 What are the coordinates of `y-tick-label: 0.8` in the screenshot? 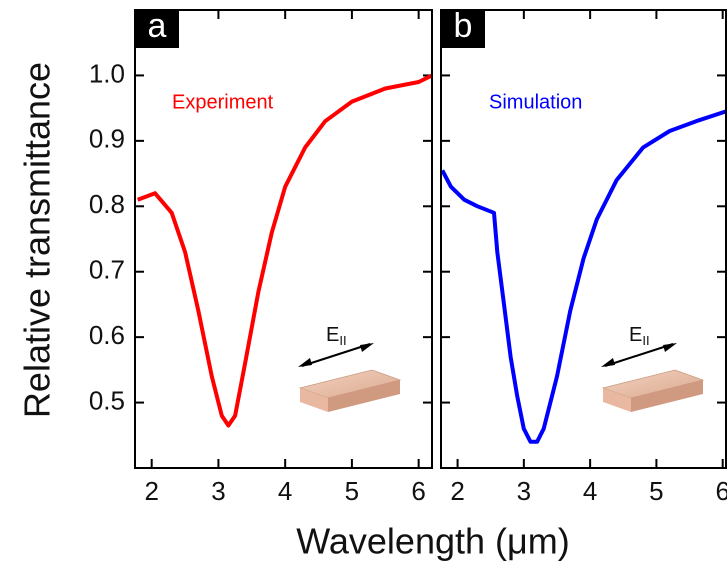 It's located at (107, 204).